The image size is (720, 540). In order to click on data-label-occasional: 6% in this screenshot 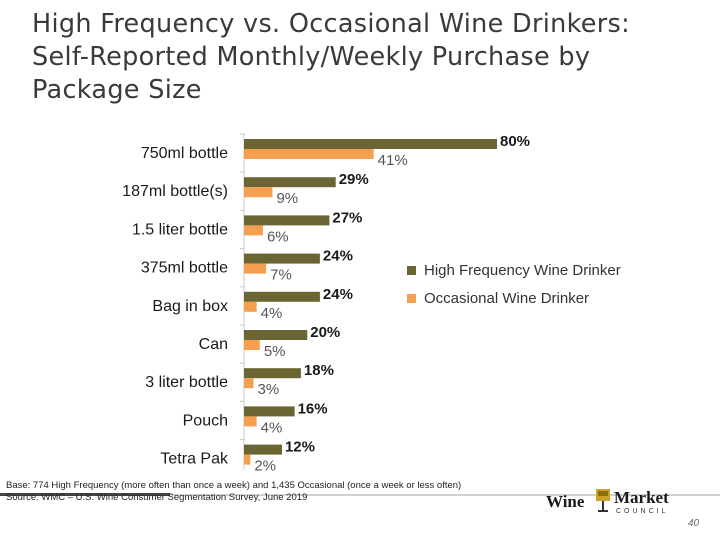, I will do `click(278, 236)`.